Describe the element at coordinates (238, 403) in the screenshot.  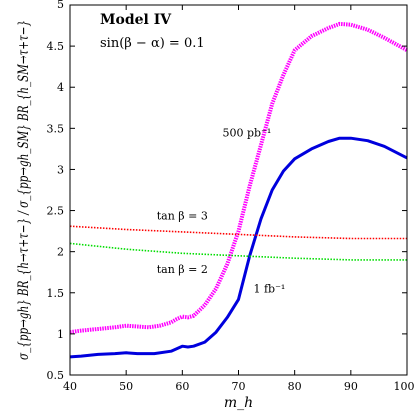
I see `x-axis-label: m_h` at that location.